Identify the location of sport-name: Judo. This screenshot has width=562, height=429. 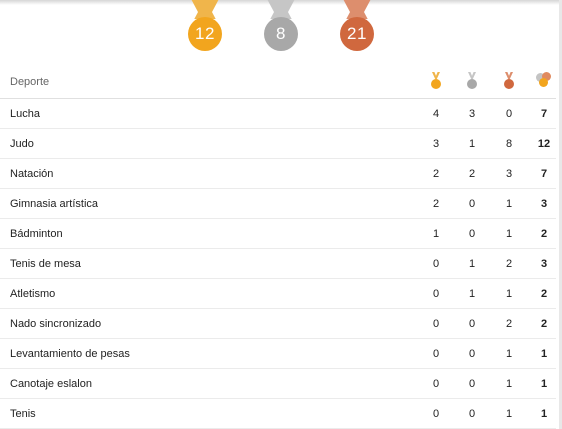
(22, 144).